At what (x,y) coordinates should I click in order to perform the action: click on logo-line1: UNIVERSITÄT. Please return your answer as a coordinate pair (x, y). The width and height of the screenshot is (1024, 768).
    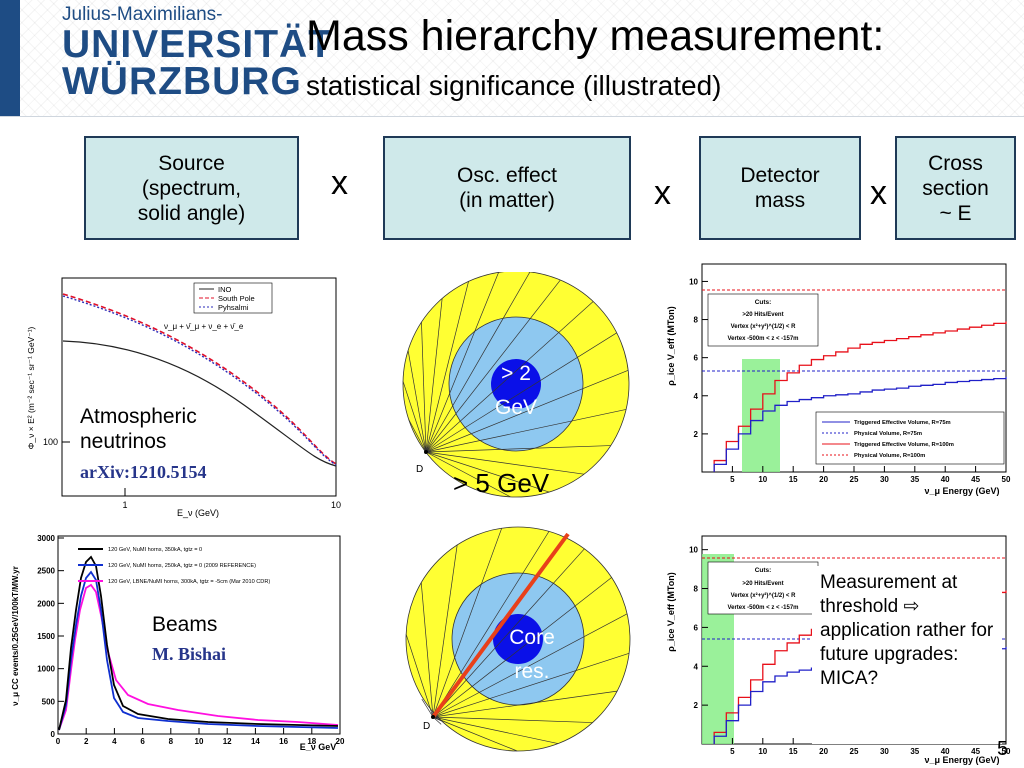
    Looking at the image, I should click on (198, 44).